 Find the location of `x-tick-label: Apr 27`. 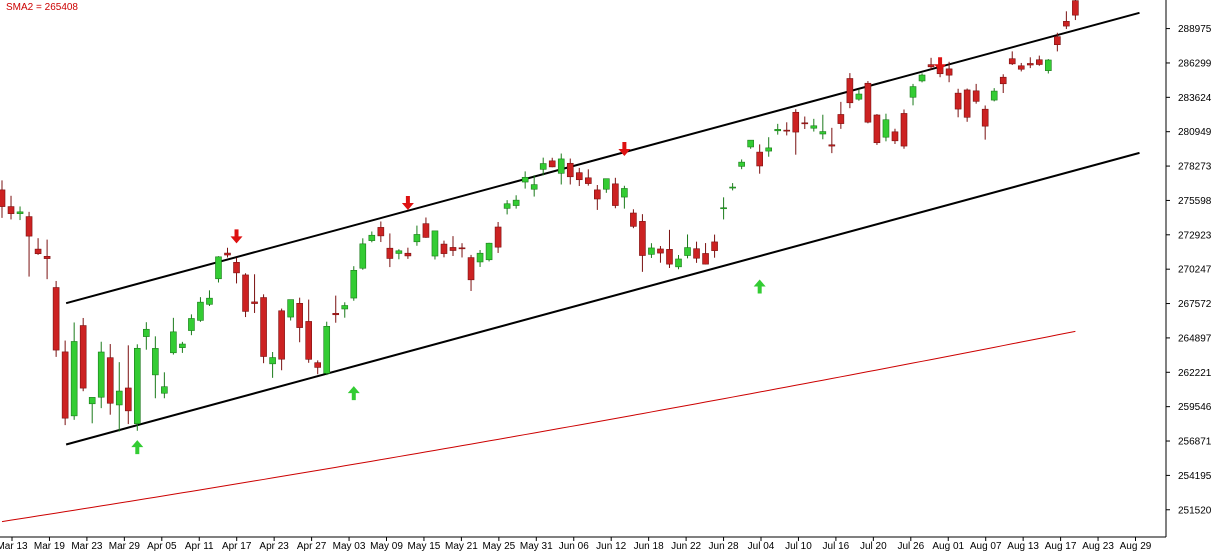

x-tick-label: Apr 27 is located at coordinates (312, 546).